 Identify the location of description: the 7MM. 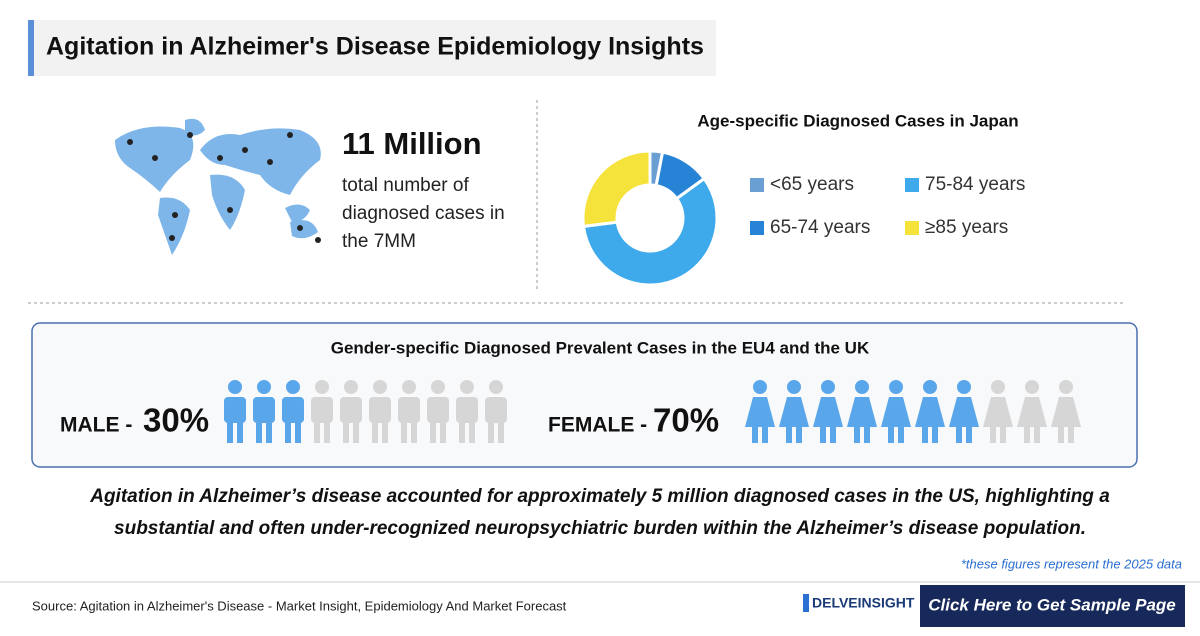
(379, 241).